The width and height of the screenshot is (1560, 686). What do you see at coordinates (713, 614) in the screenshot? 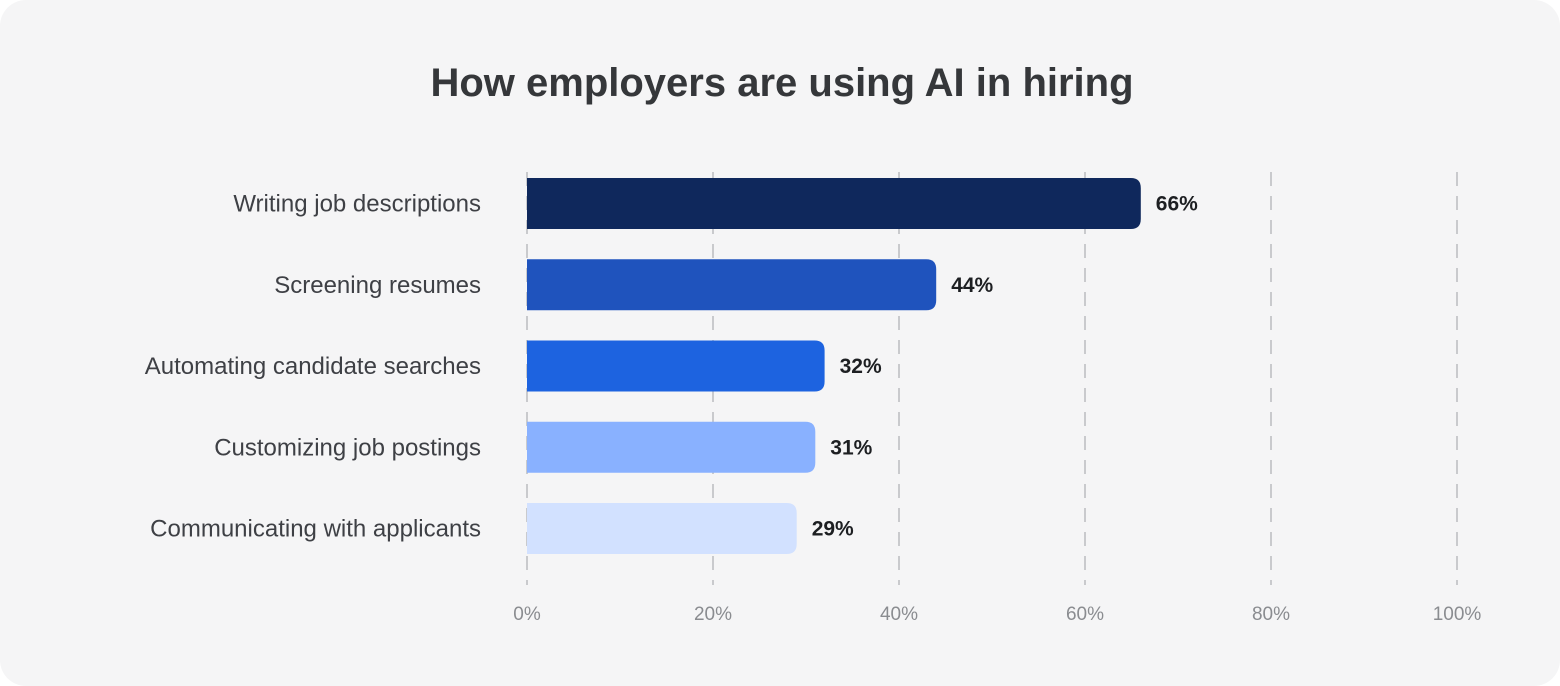
I see `x-tick-label: 20%` at bounding box center [713, 614].